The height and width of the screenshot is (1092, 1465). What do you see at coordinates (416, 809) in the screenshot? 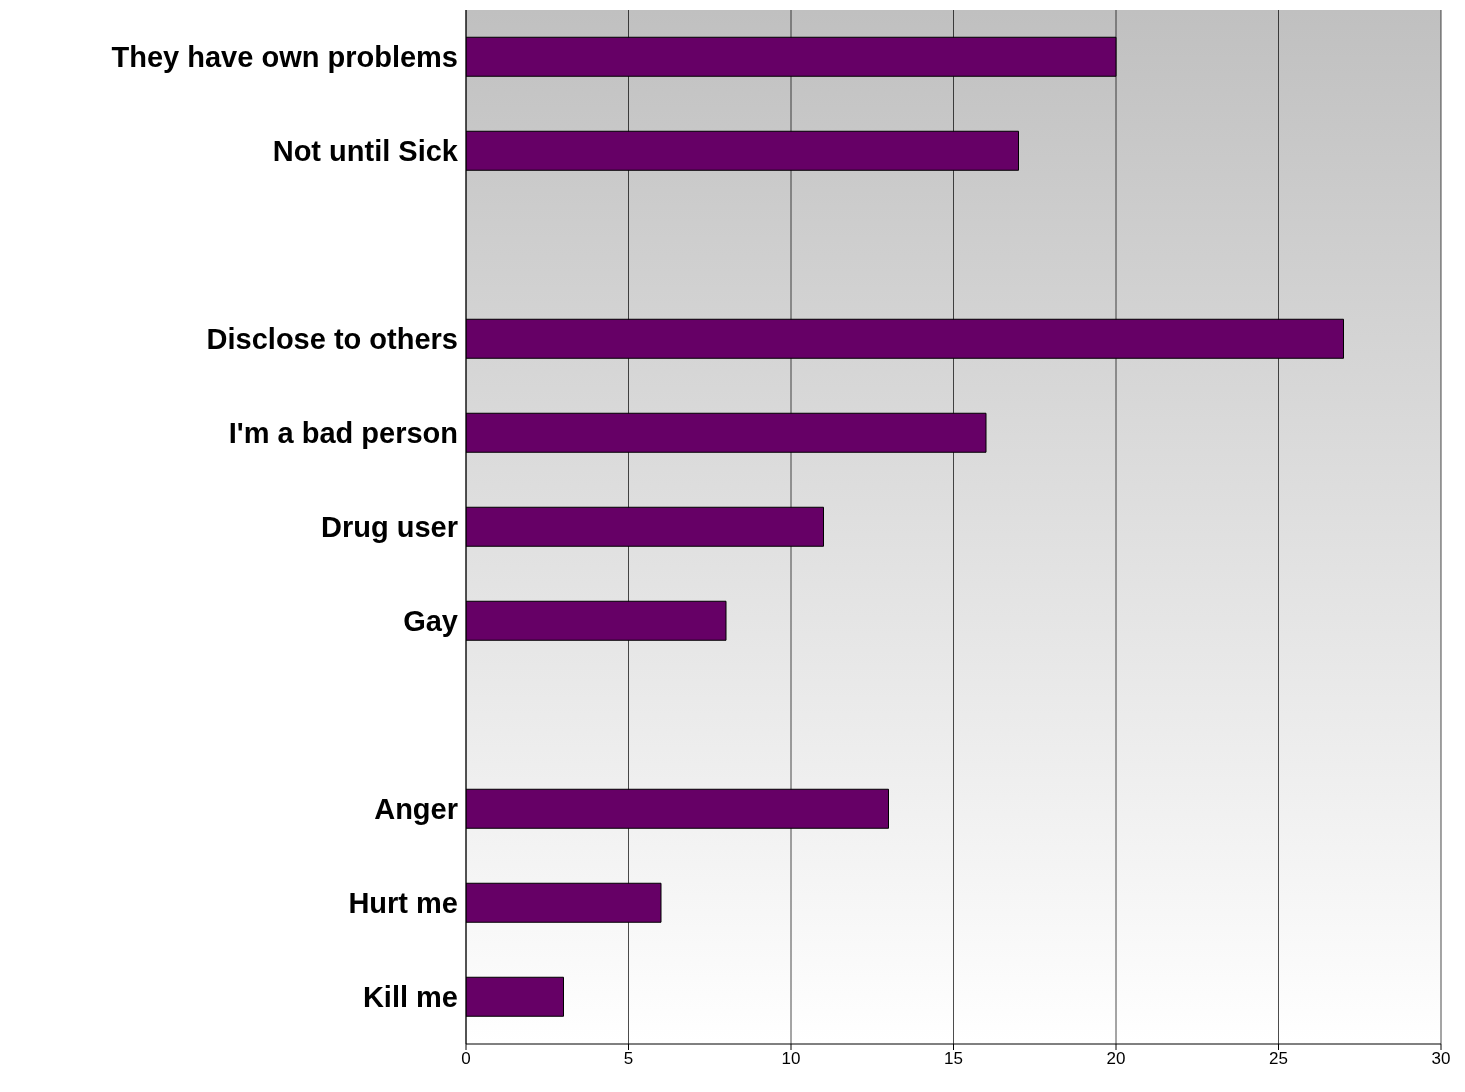
I see `y-tick-label: Anger` at bounding box center [416, 809].